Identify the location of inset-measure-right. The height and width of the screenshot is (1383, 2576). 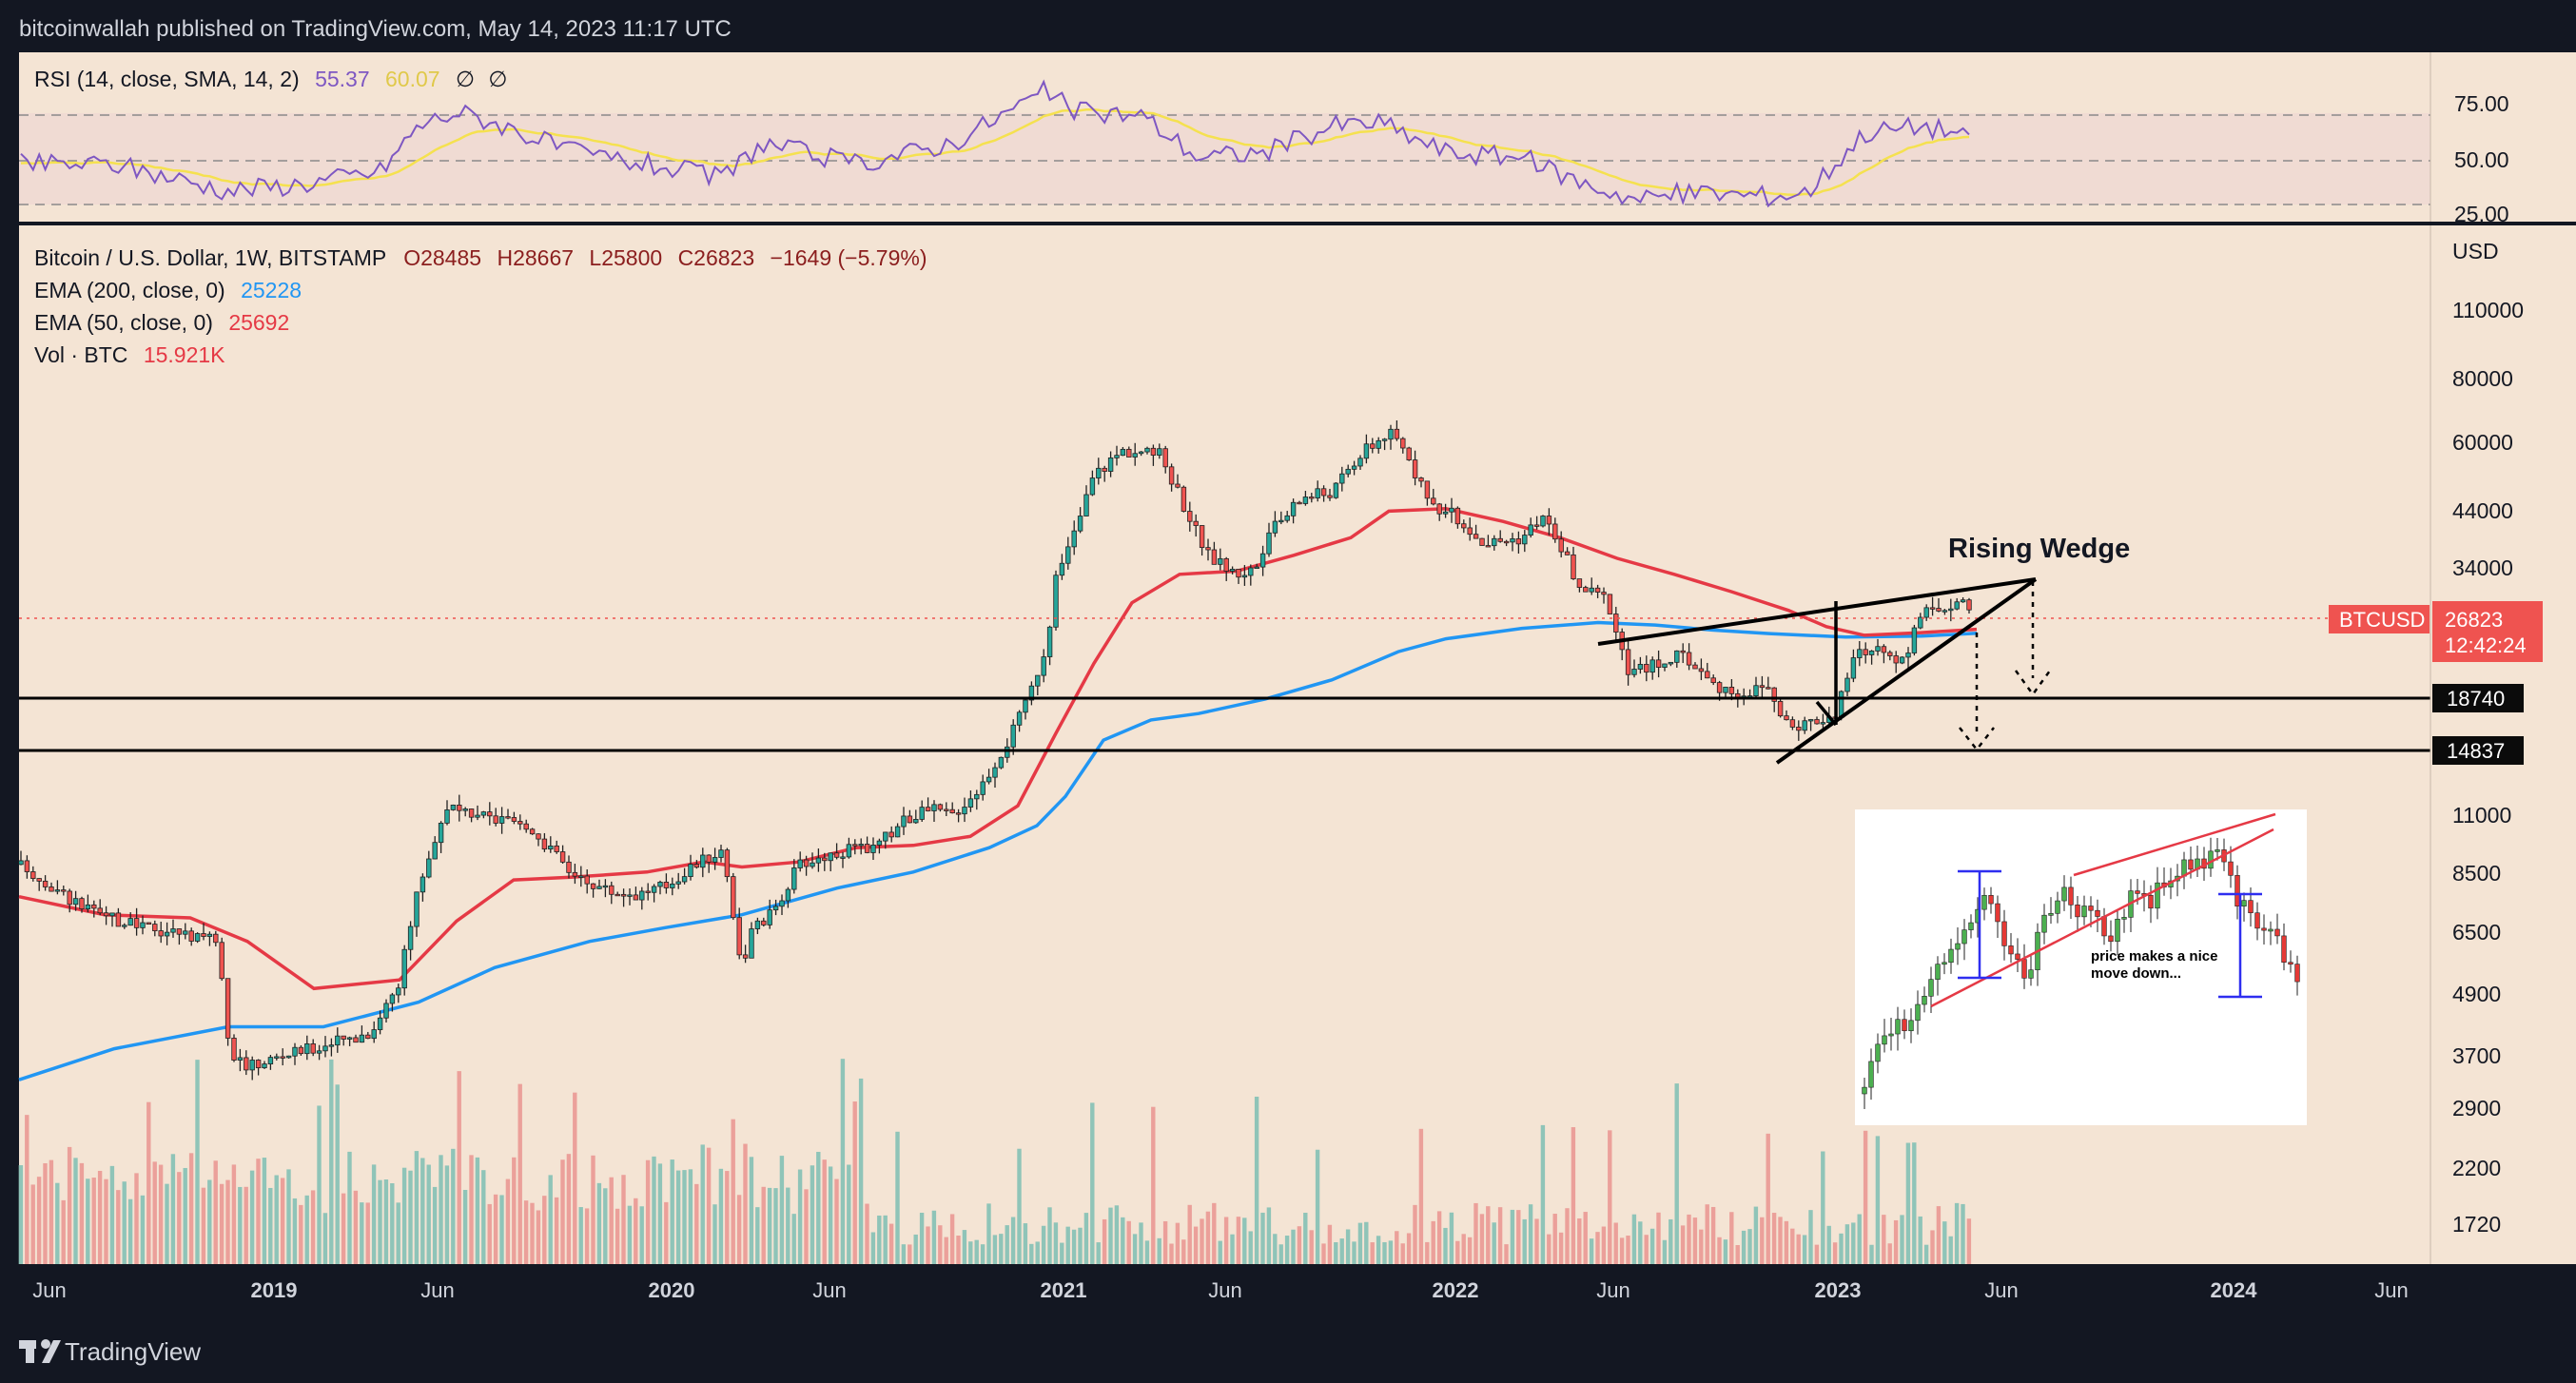
(2240, 945).